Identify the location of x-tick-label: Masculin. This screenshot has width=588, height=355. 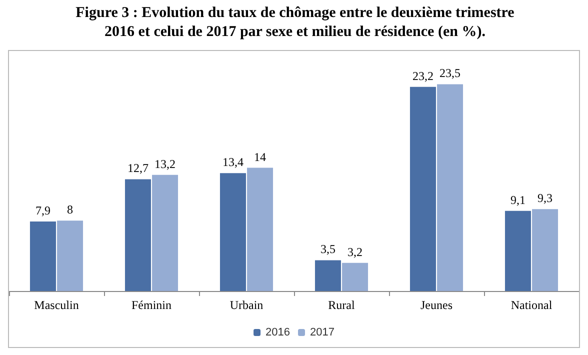
(56, 305).